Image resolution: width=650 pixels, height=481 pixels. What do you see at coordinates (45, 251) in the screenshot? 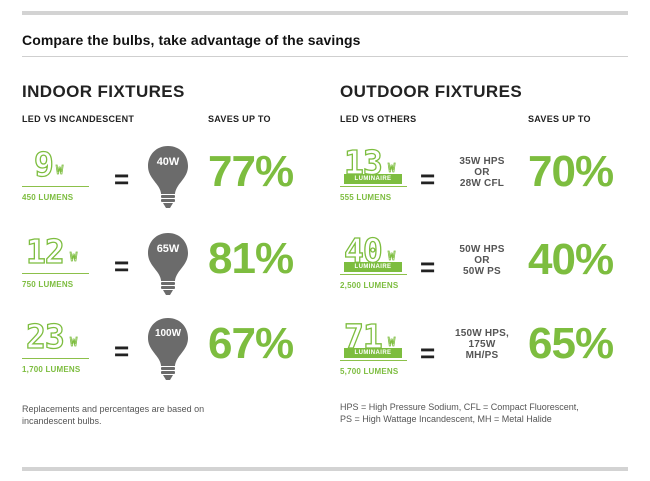
I see `led-wattage-value: 12` at bounding box center [45, 251].